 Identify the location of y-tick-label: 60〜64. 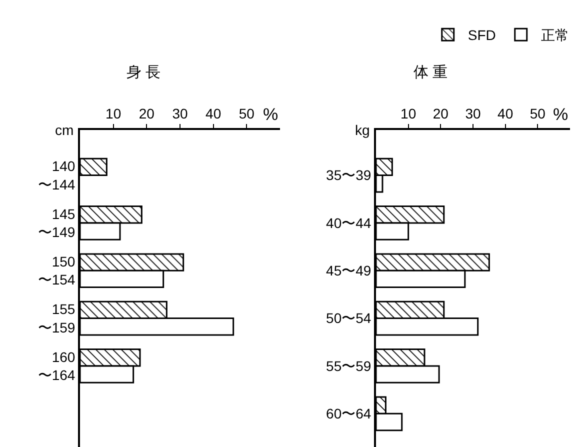
(349, 414).